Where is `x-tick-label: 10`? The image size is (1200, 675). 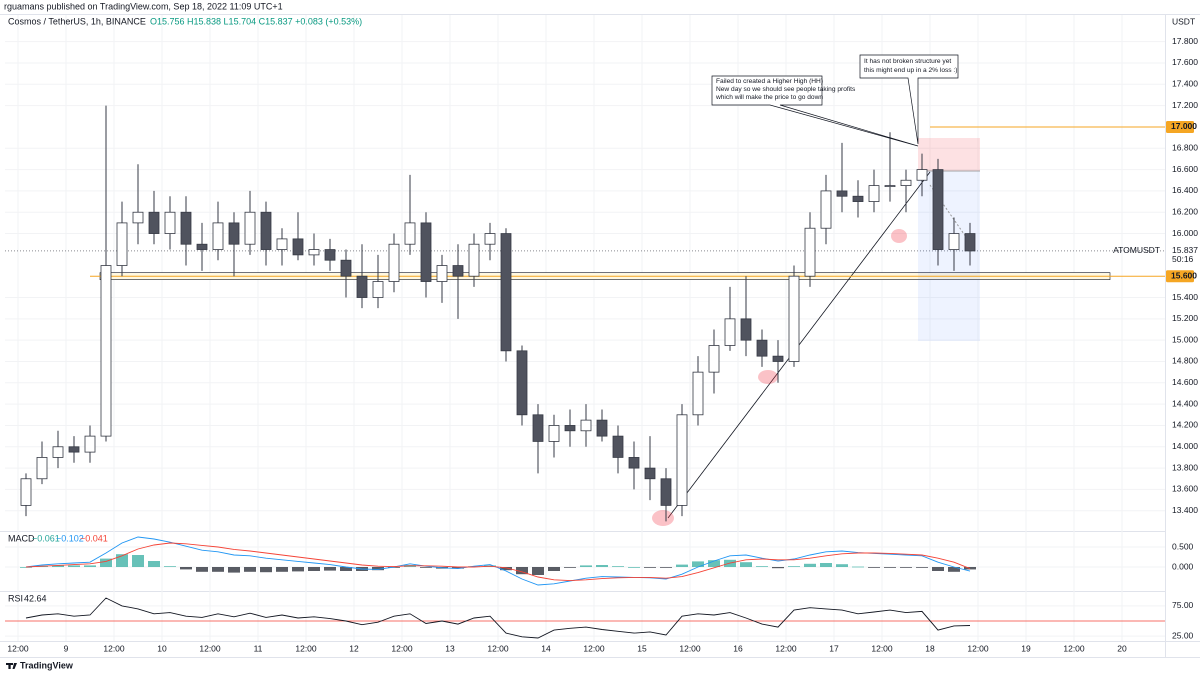
x-tick-label: 10 is located at coordinates (162, 648).